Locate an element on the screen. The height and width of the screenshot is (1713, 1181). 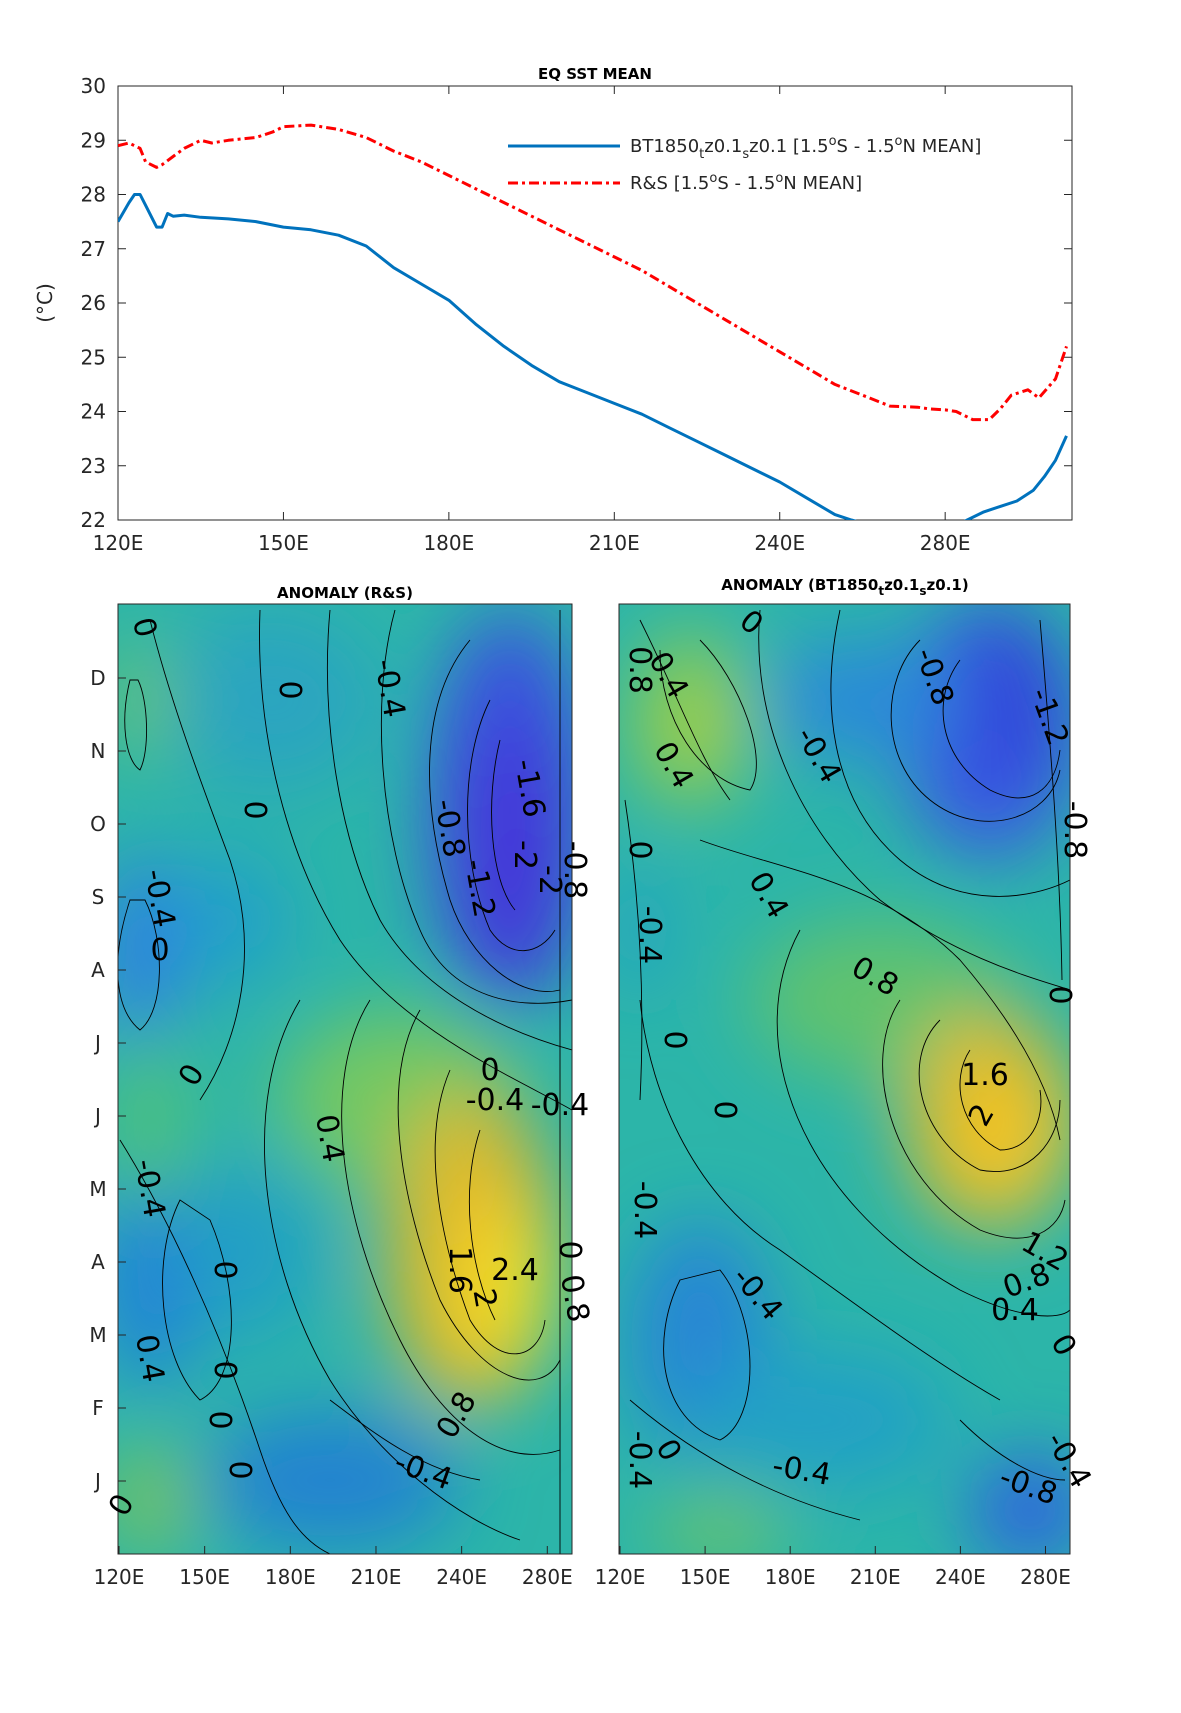
legend-label-0: BT1850tz0.1sz0.1 [1.5oS - 1.5oN MEAN] is located at coordinates (805, 148).